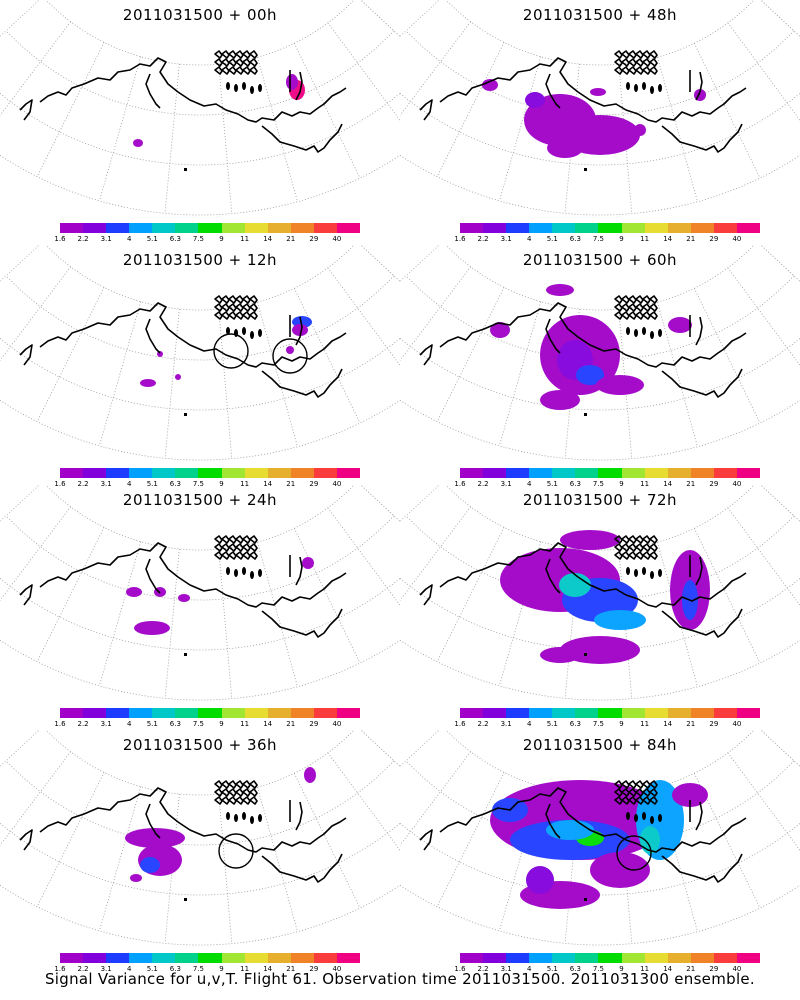 This screenshot has width=800, height=1000. Describe the element at coordinates (200, 500) in the screenshot. I see `panel-title: 2011031500 + 24h` at that location.